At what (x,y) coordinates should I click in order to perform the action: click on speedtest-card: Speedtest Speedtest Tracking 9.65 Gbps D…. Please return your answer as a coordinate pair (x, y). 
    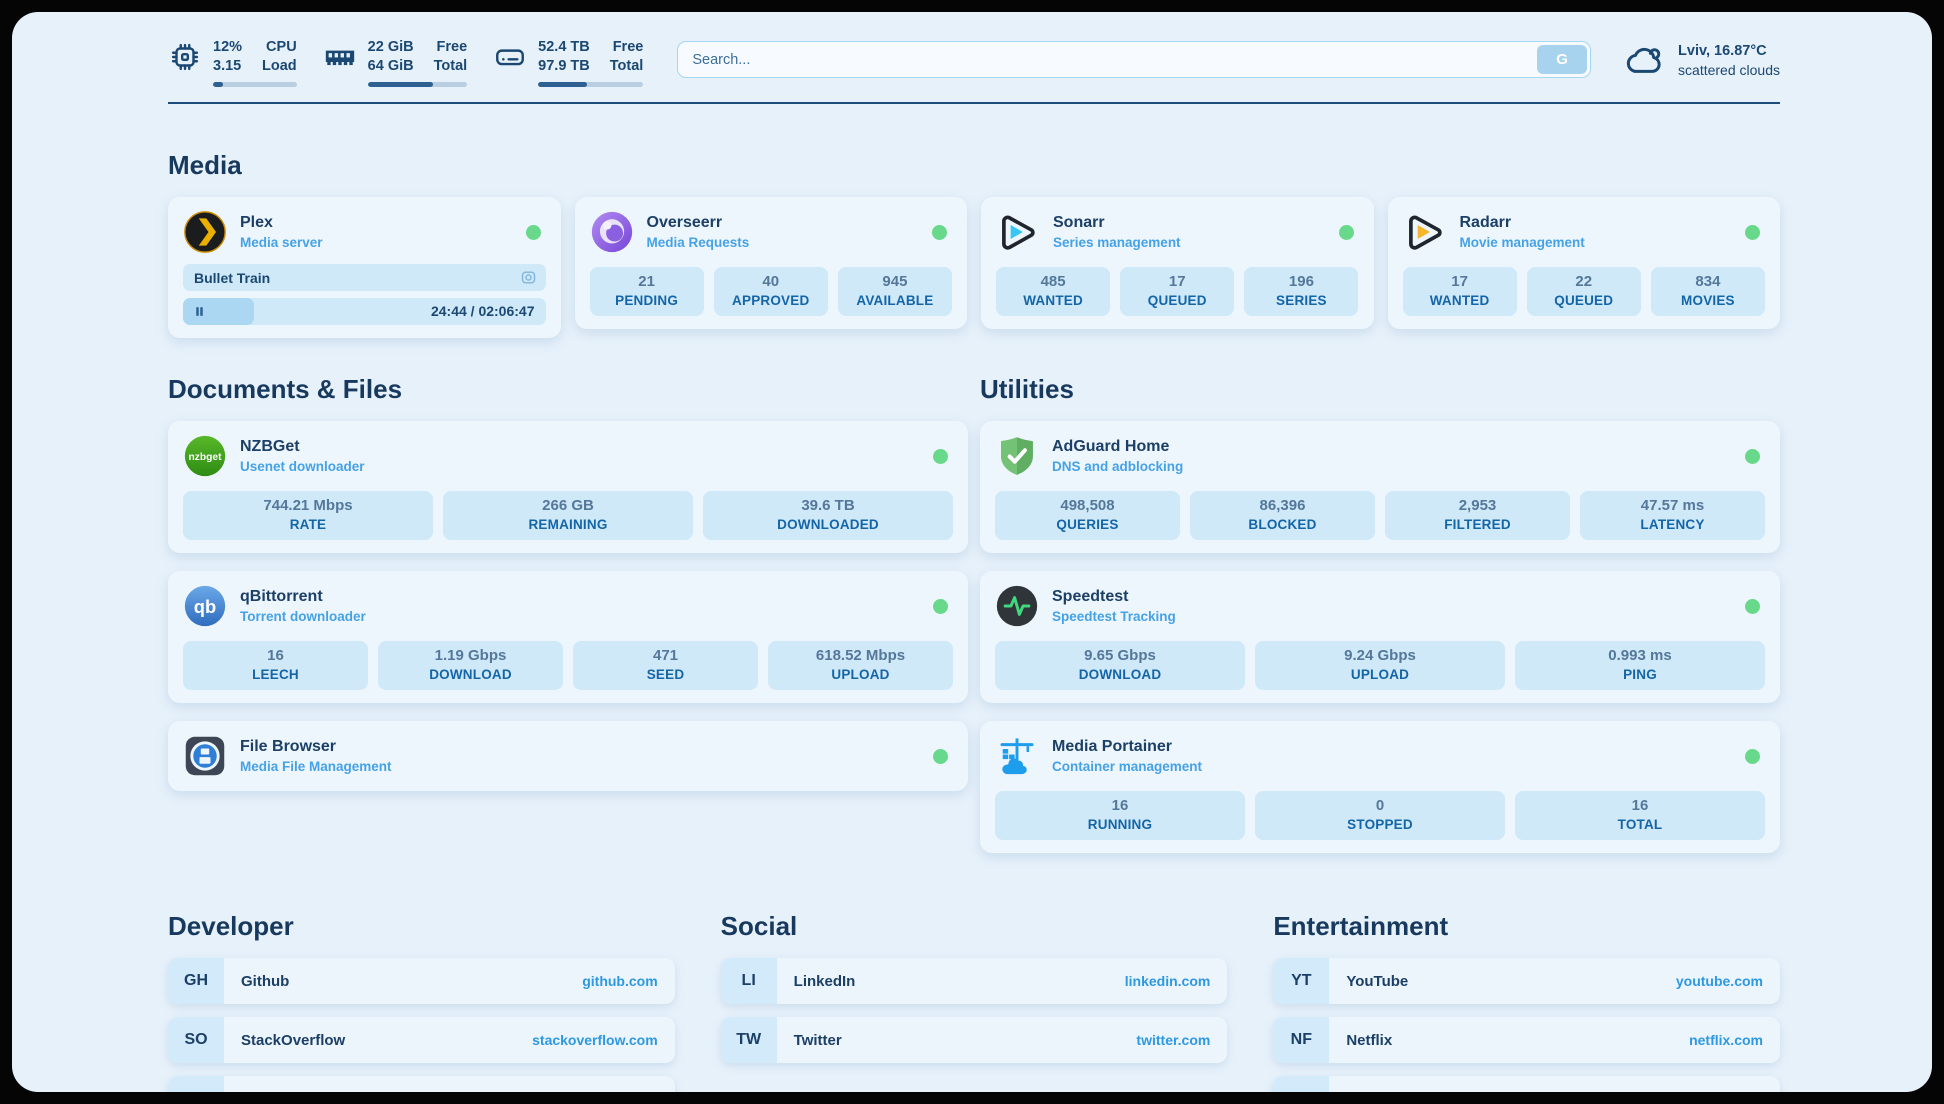
    Looking at the image, I should click on (1380, 637).